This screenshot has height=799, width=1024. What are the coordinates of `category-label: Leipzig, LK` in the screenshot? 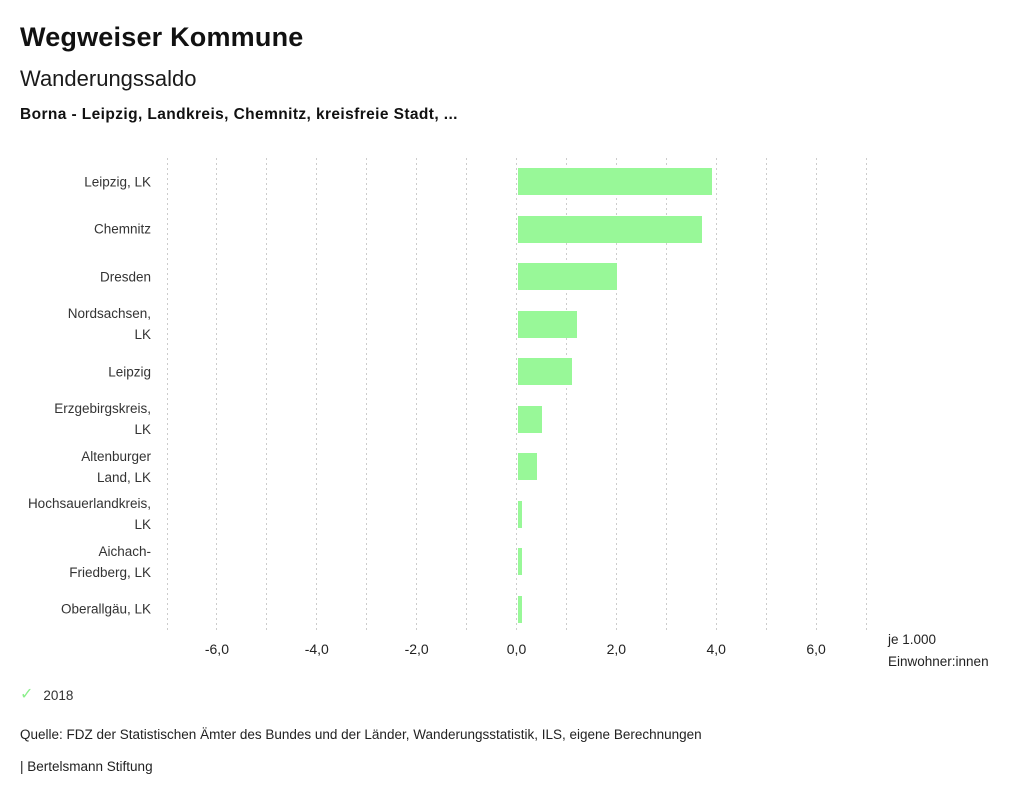 It's located at (117, 182).